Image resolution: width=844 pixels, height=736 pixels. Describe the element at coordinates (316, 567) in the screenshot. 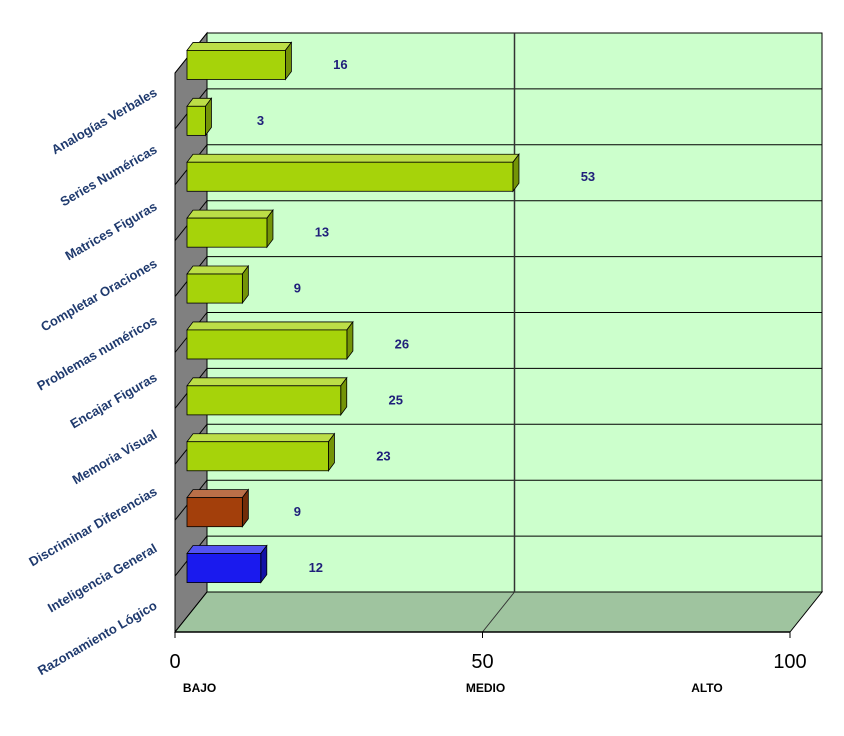

I see `data-label: 12` at that location.